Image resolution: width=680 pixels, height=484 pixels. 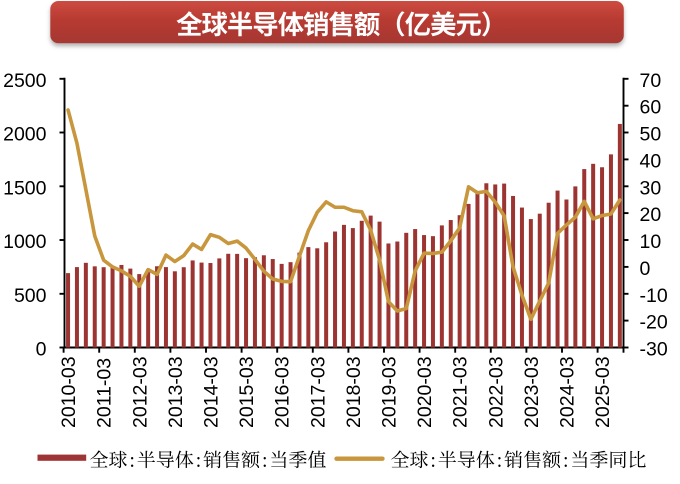 What do you see at coordinates (354, 392) in the screenshot?
I see `svg-text: 2018-03` at bounding box center [354, 392].